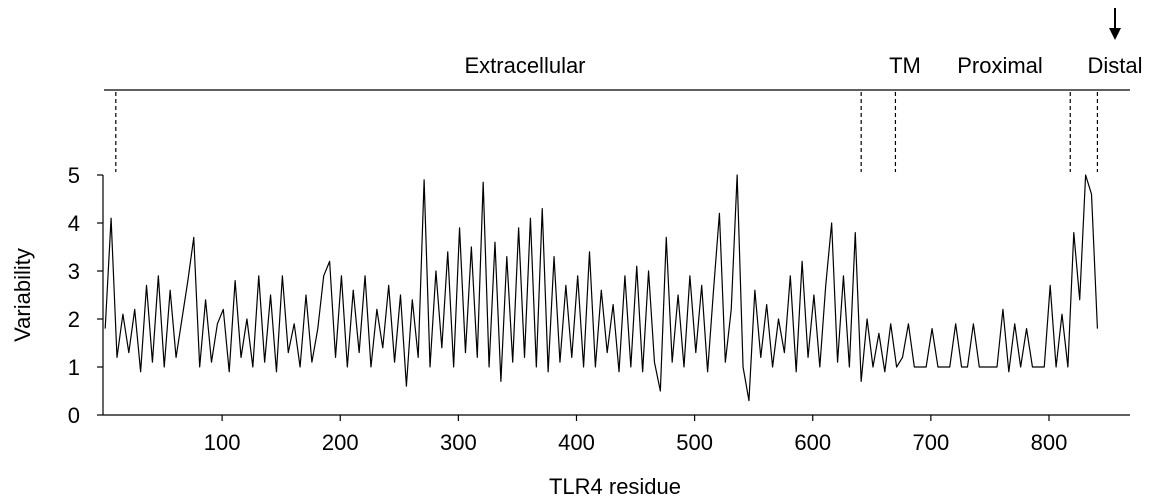 This screenshot has width=1155, height=500. What do you see at coordinates (1049, 442) in the screenshot?
I see `x-tick-label: 800` at bounding box center [1049, 442].